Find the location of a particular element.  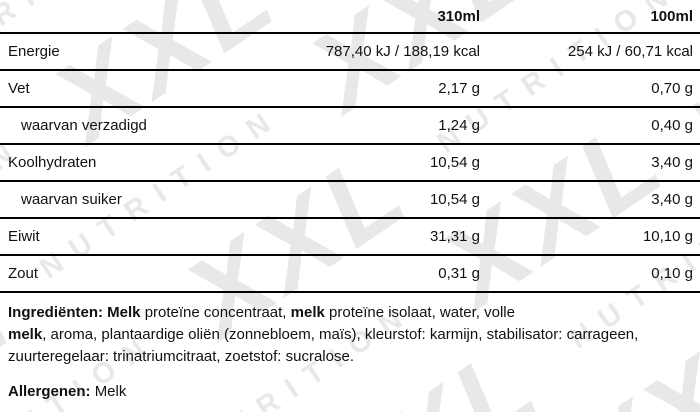

row-label: Eiwit is located at coordinates (24, 236).